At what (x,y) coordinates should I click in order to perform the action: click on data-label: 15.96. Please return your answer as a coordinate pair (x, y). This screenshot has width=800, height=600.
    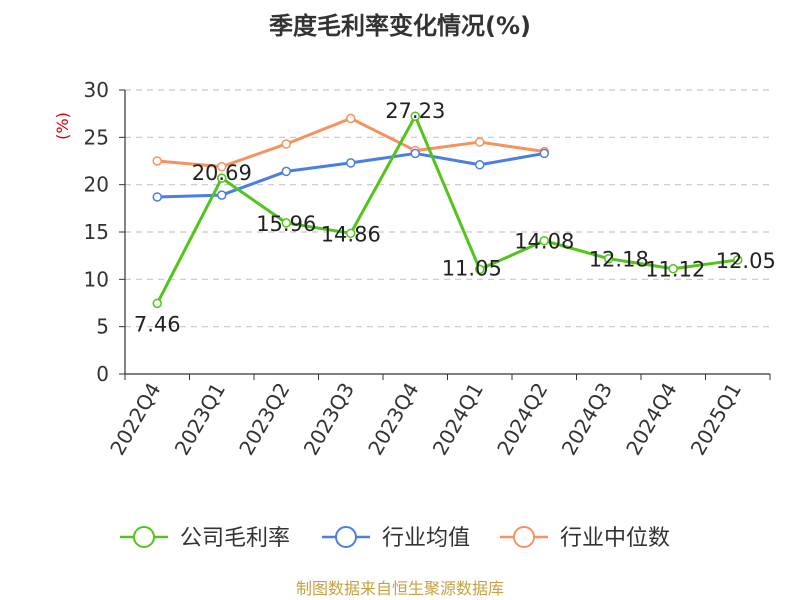
    Looking at the image, I should click on (286, 224).